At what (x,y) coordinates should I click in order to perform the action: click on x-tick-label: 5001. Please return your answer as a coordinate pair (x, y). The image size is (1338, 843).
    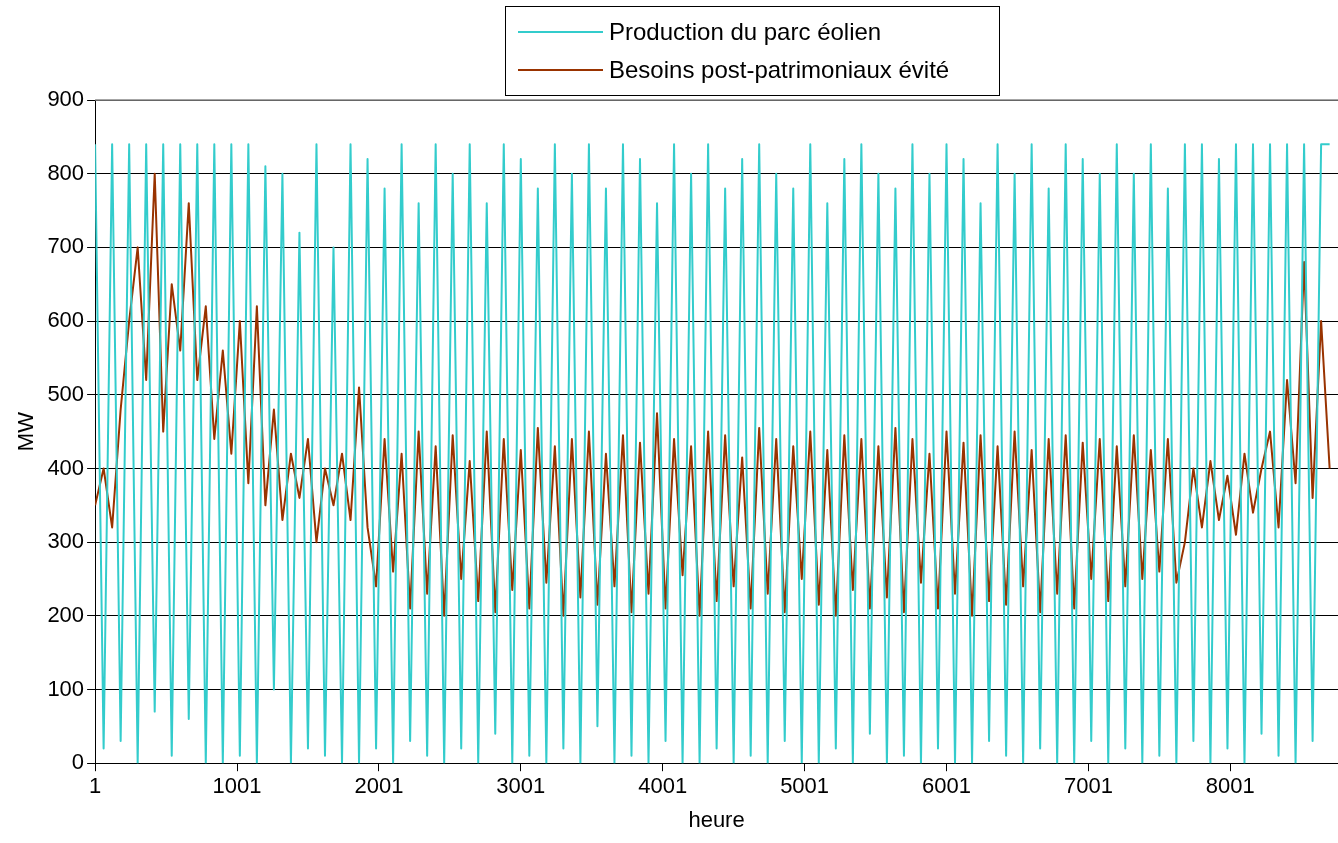
    Looking at the image, I should click on (805, 786).